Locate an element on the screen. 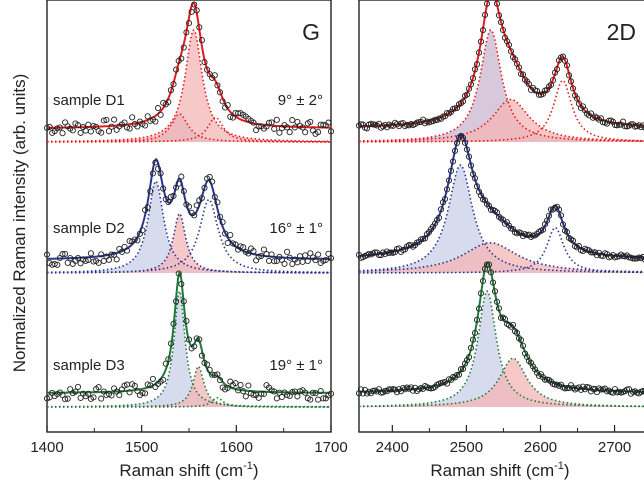 Image resolution: width=644 pixels, height=492 pixels. series-g-1: sample D1 9° ± 2° is located at coordinates (189, 72).